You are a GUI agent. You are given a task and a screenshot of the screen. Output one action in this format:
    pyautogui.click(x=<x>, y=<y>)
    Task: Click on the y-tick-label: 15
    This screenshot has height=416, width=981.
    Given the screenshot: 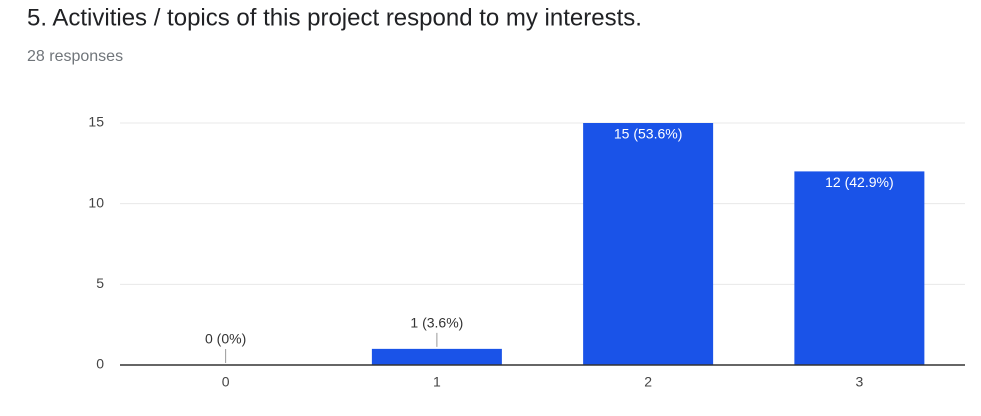 What is the action you would take?
    pyautogui.click(x=96, y=122)
    